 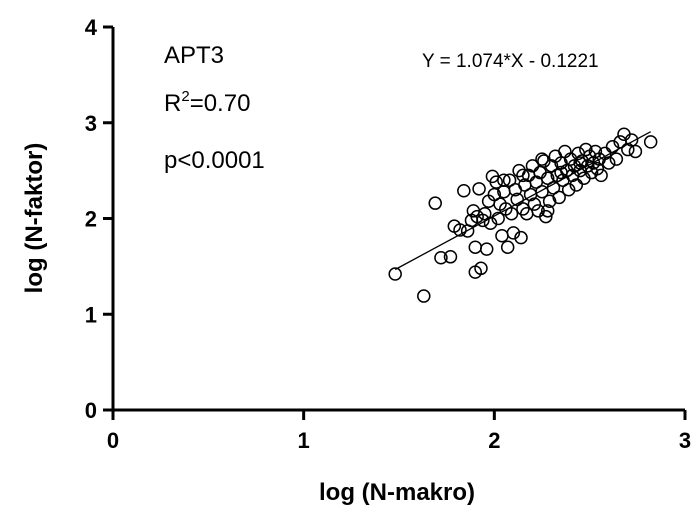 What do you see at coordinates (185, 96) in the screenshot?
I see `r-squared-superscript: 2` at bounding box center [185, 96].